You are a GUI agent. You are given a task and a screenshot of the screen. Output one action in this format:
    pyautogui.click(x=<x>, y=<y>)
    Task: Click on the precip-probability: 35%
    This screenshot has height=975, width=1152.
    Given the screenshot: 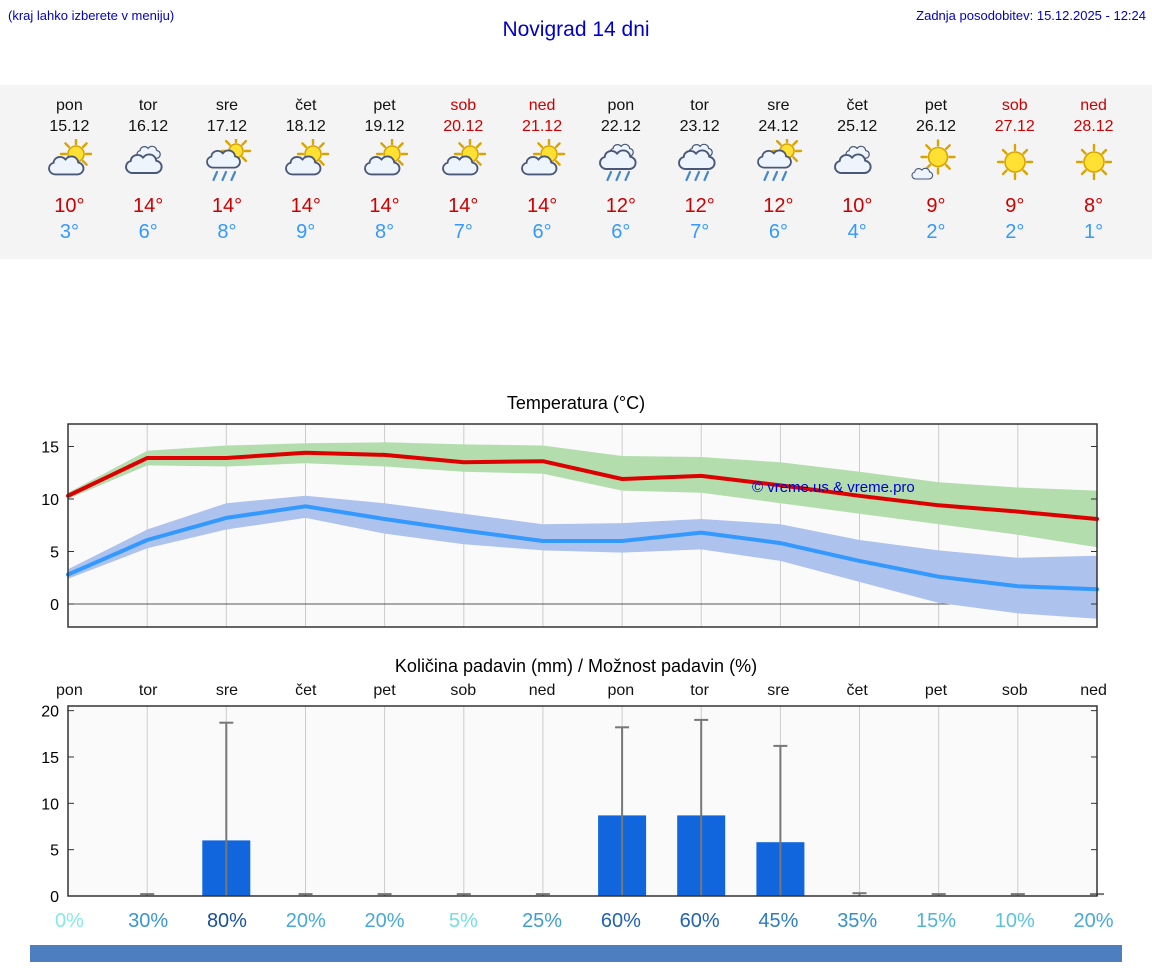 What is the action you would take?
    pyautogui.click(x=857, y=920)
    